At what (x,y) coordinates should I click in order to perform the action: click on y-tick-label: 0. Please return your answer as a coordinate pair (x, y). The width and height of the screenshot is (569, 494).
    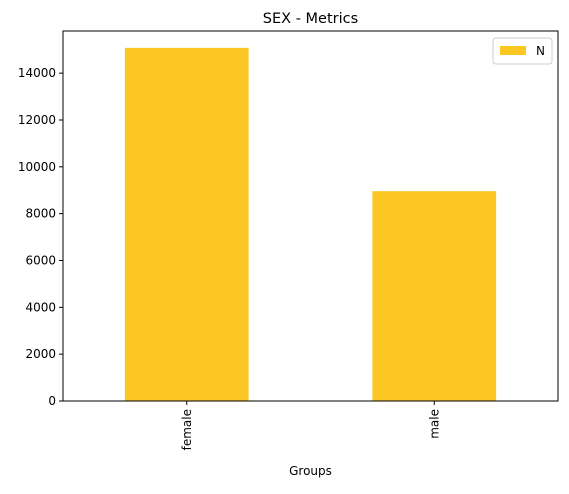
    Looking at the image, I should click on (52, 401).